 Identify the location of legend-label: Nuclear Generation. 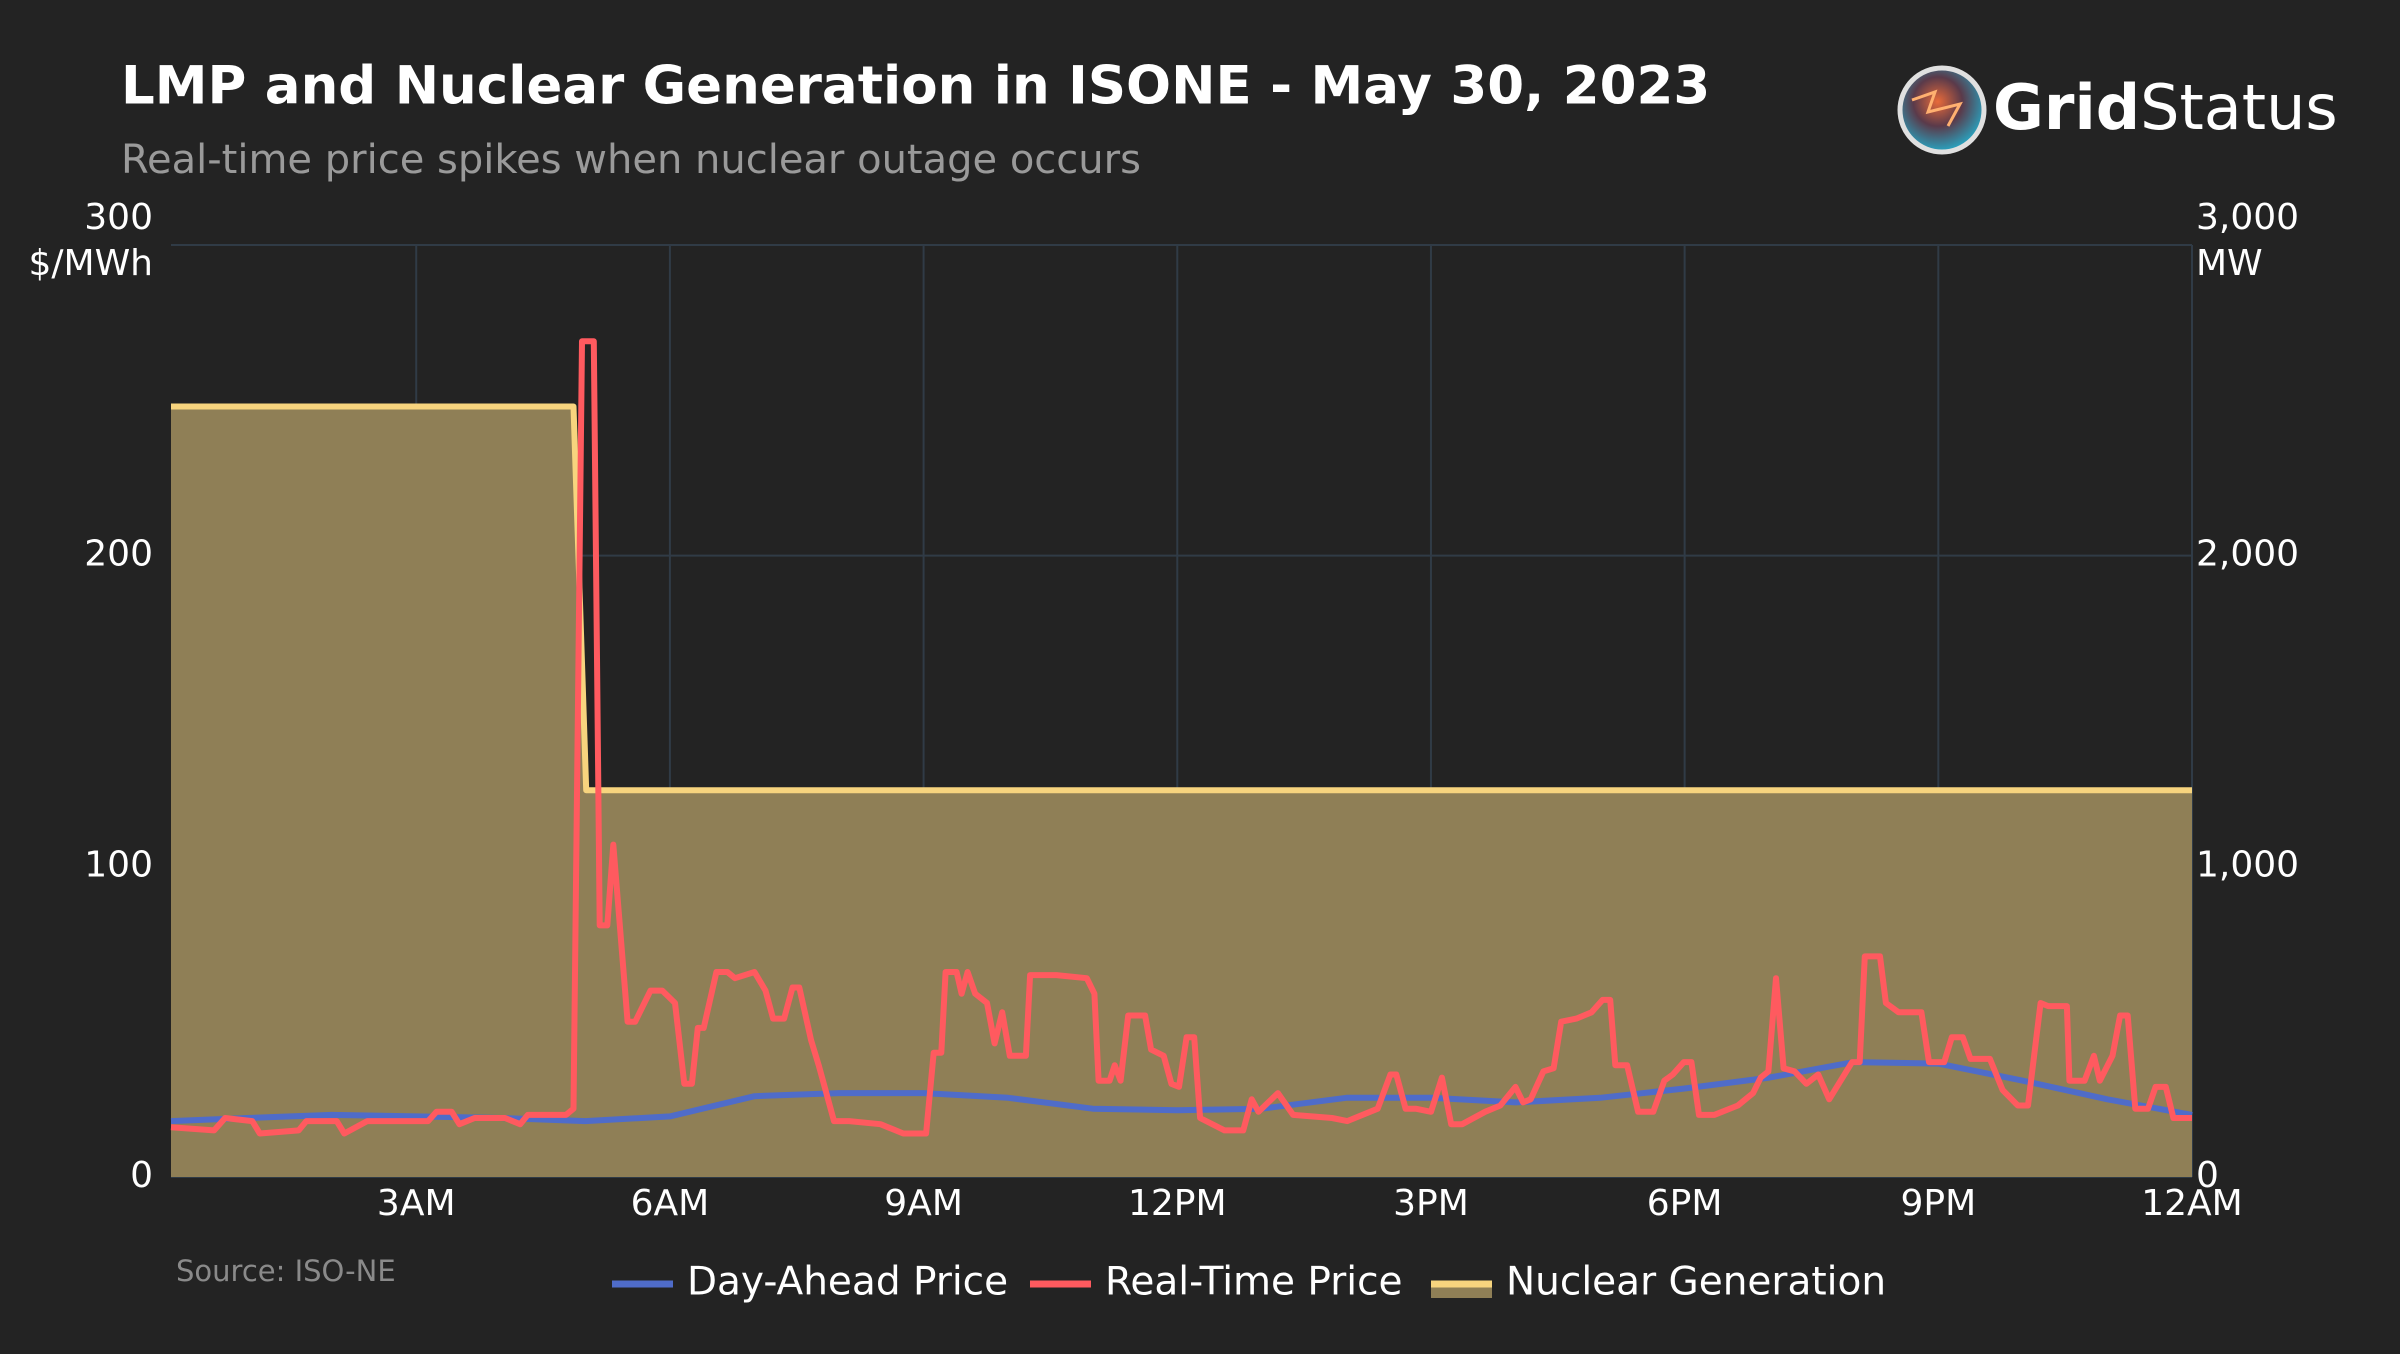
(1696, 1282).